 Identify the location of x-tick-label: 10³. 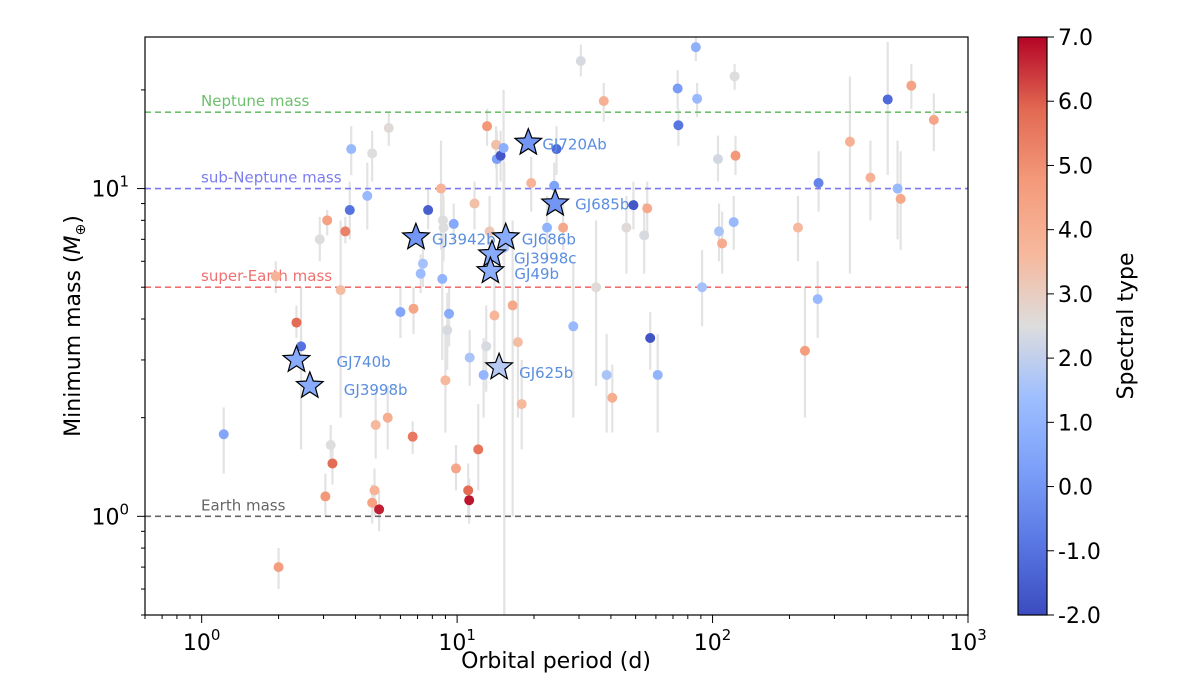
(968, 641).